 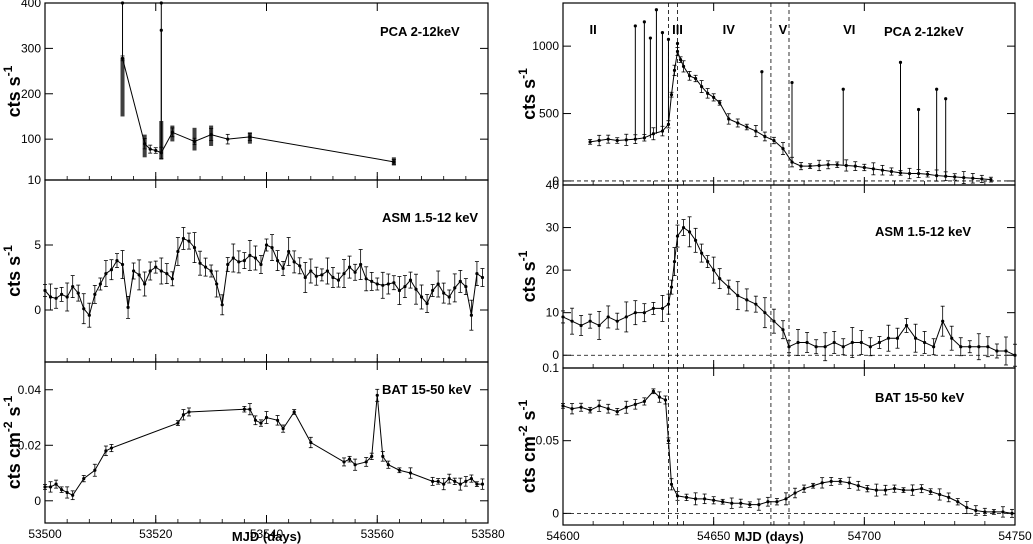 What do you see at coordinates (37, 245) in the screenshot?
I see `y-tick-label: 5` at bounding box center [37, 245].